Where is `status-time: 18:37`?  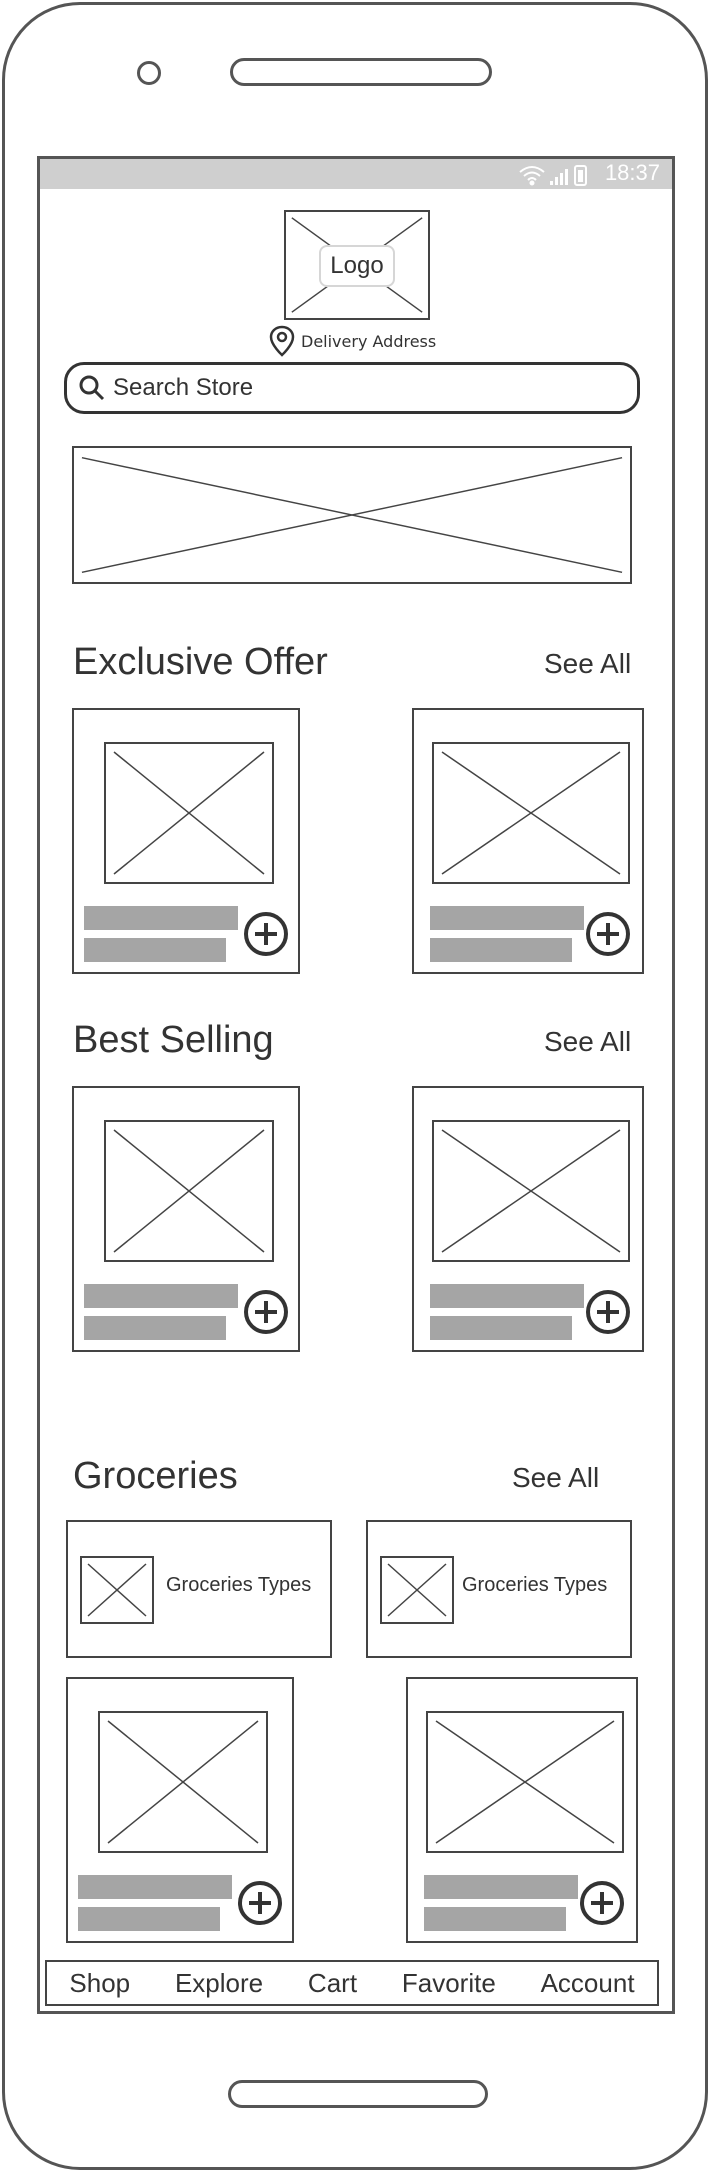 status-time: 18:37 is located at coordinates (632, 172).